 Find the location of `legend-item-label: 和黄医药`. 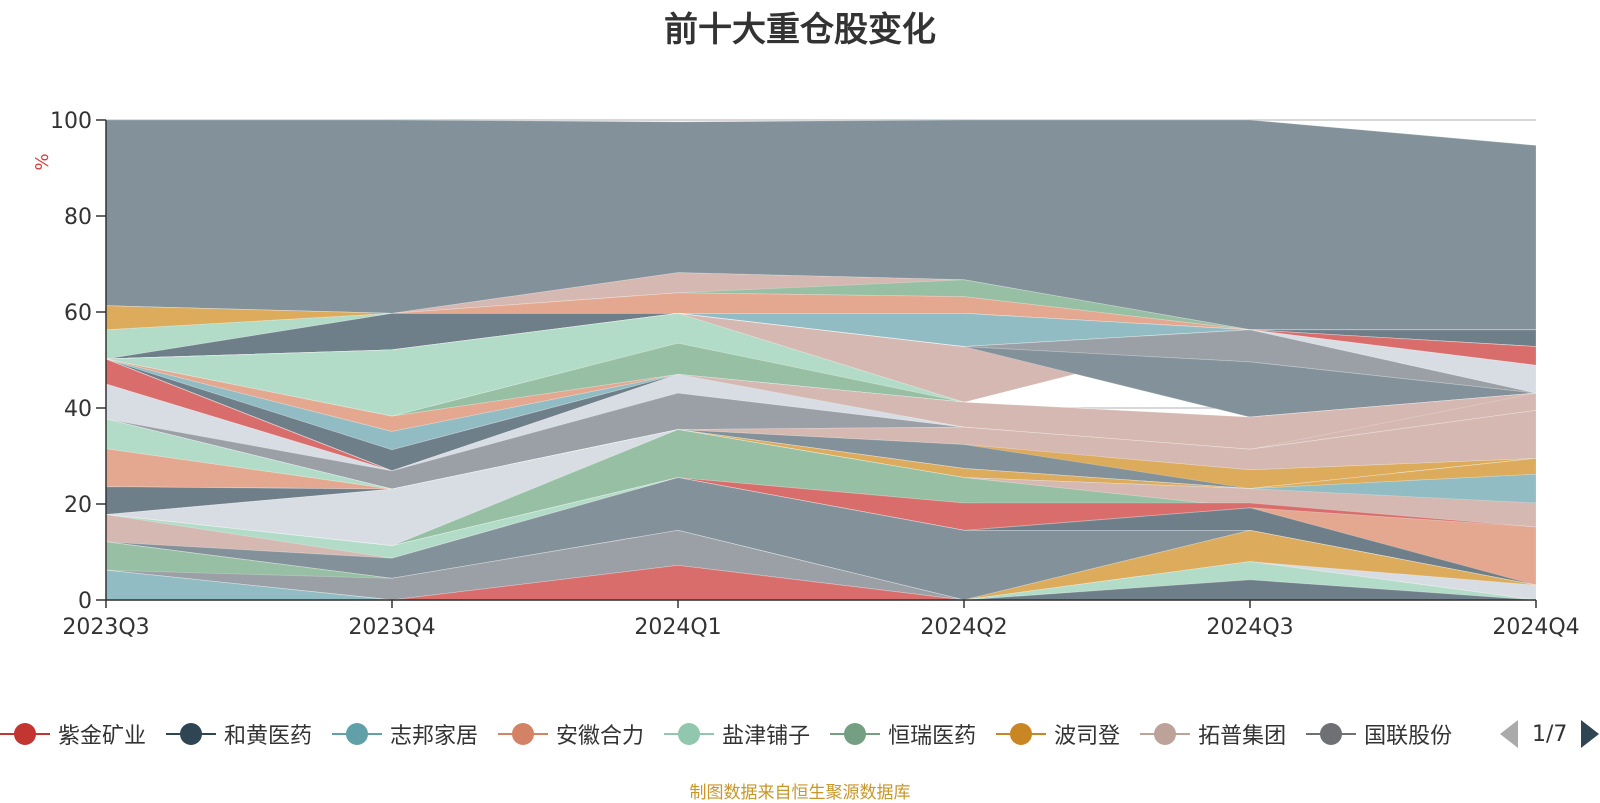

legend-item-label: 和黄医药 is located at coordinates (268, 736).